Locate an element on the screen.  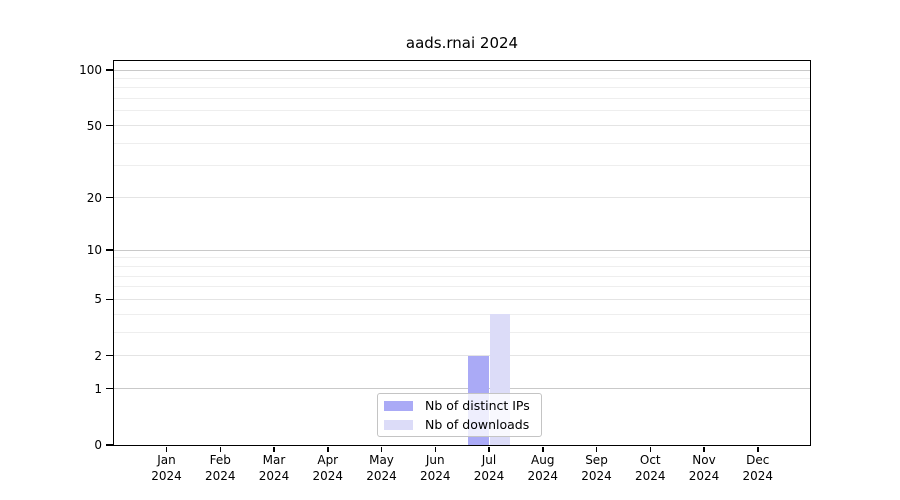
x-tick-label-month: Feb is located at coordinates (220, 460).